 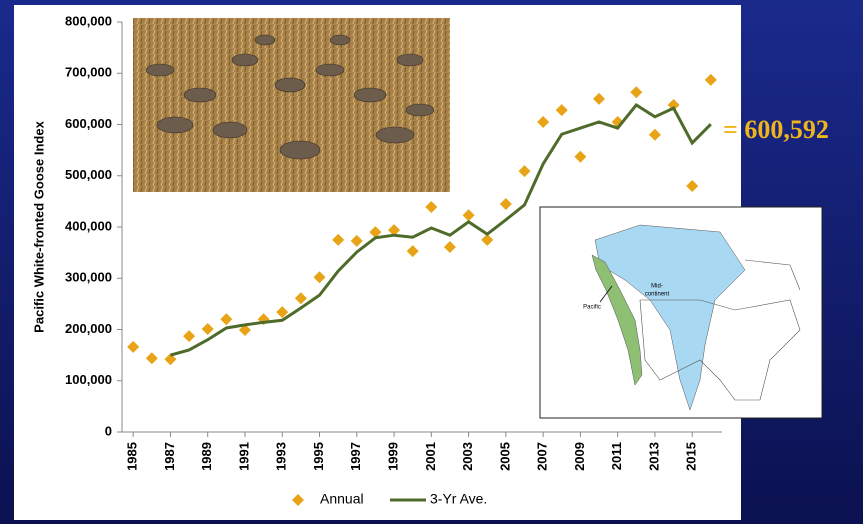 I want to click on x-tick-label: 2011, so click(x=616, y=456).